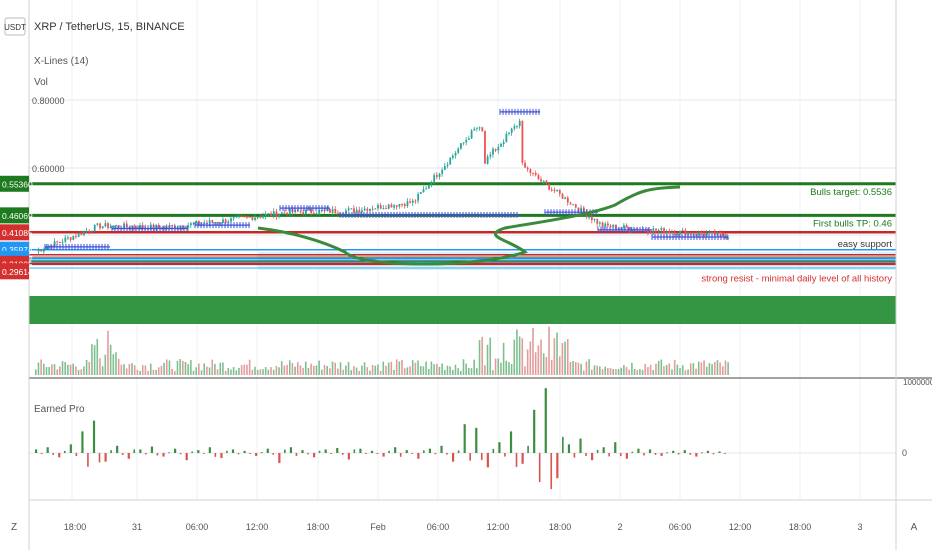  Describe the element at coordinates (41, 82) in the screenshot. I see `indicator-vol: Vol` at that location.